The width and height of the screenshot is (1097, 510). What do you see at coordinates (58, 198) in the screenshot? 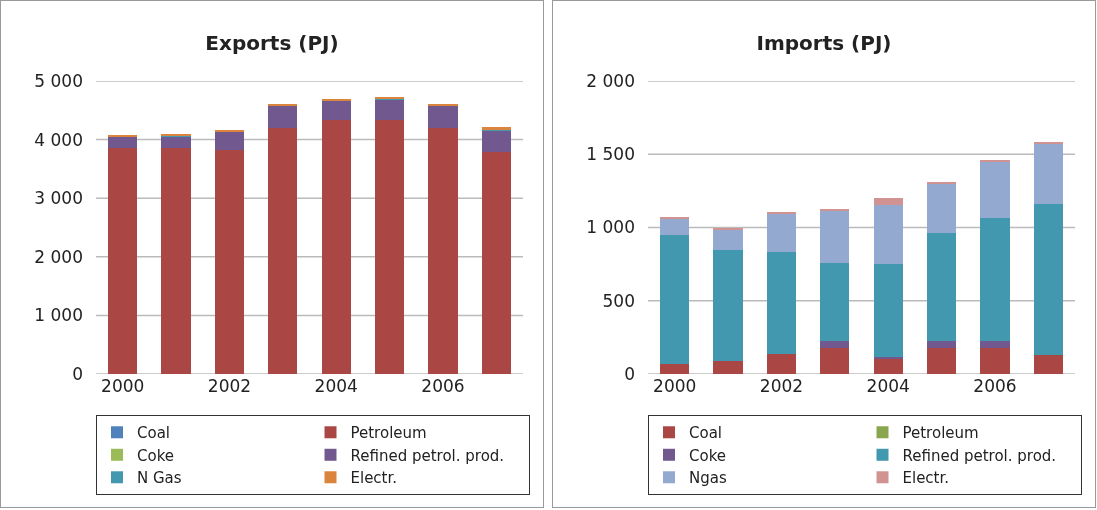
I see `y-tick-label: 3 000` at bounding box center [58, 198].